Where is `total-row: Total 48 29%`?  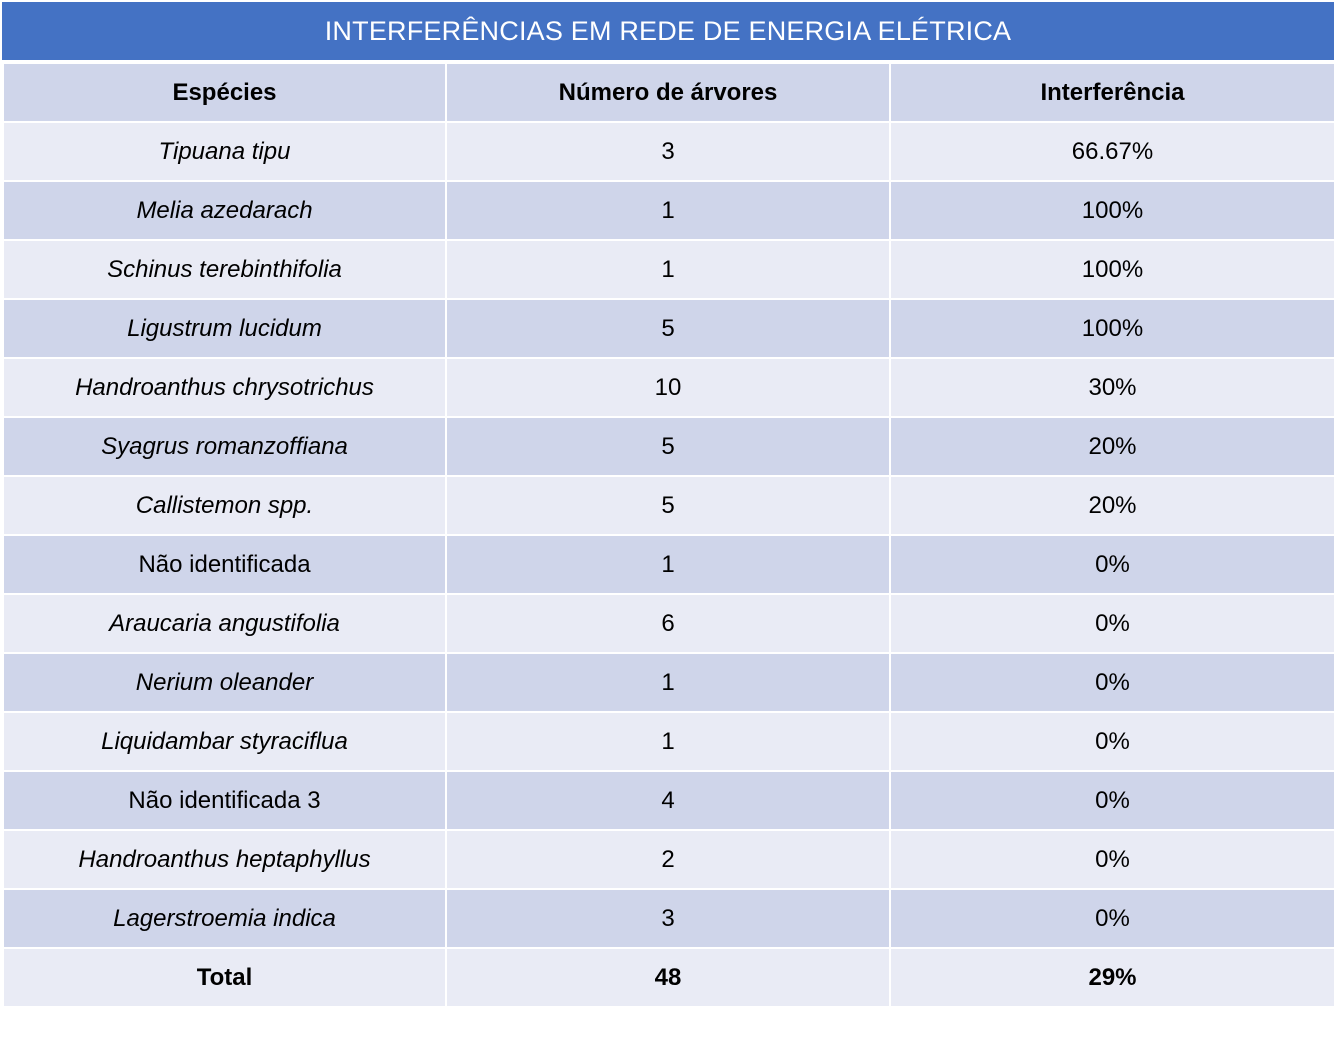 total-row: Total 48 29% is located at coordinates (669, 977).